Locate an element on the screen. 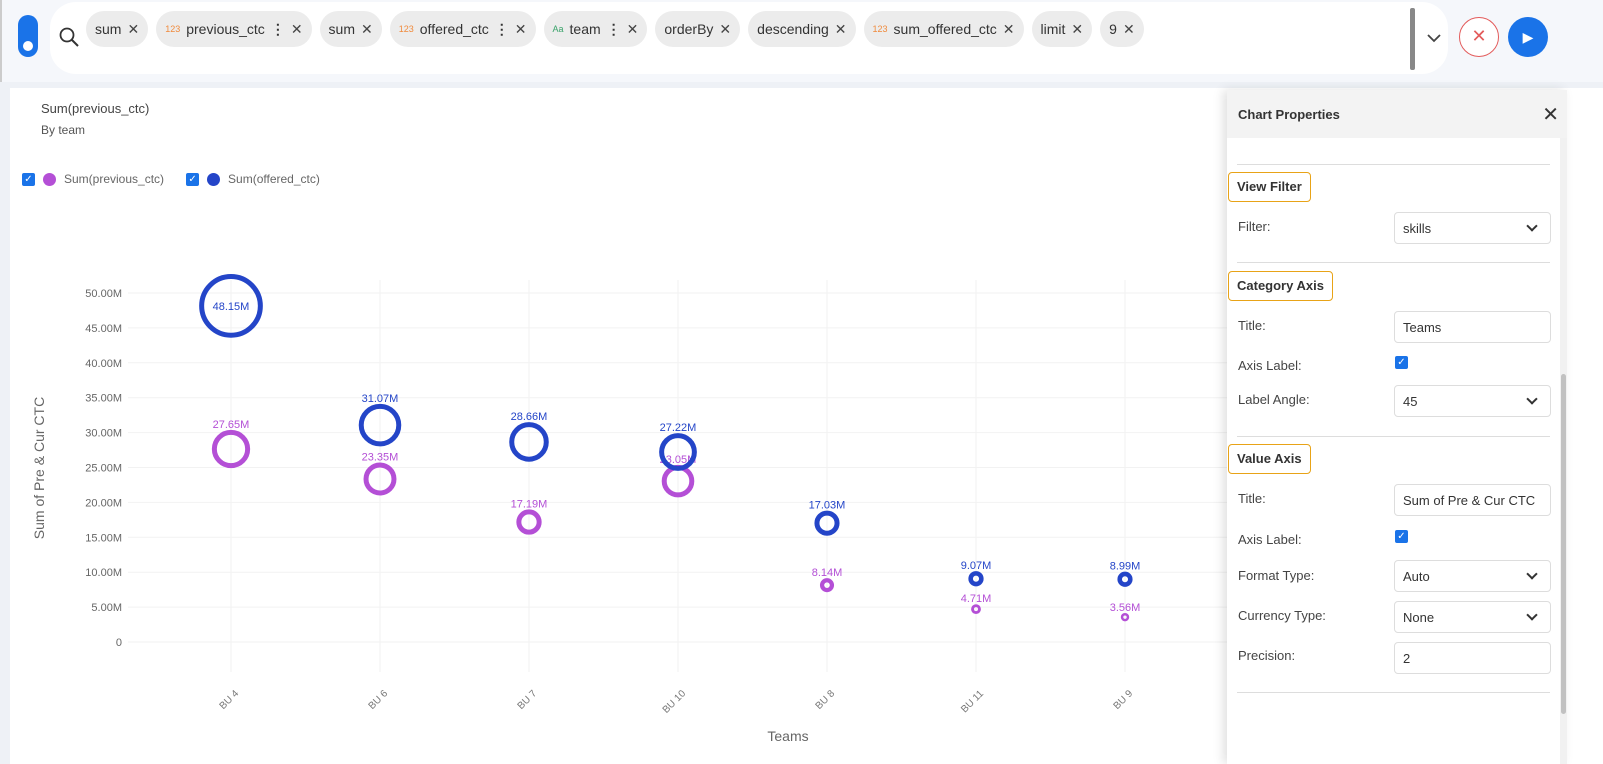  filter-label: Filter: is located at coordinates (1254, 226).